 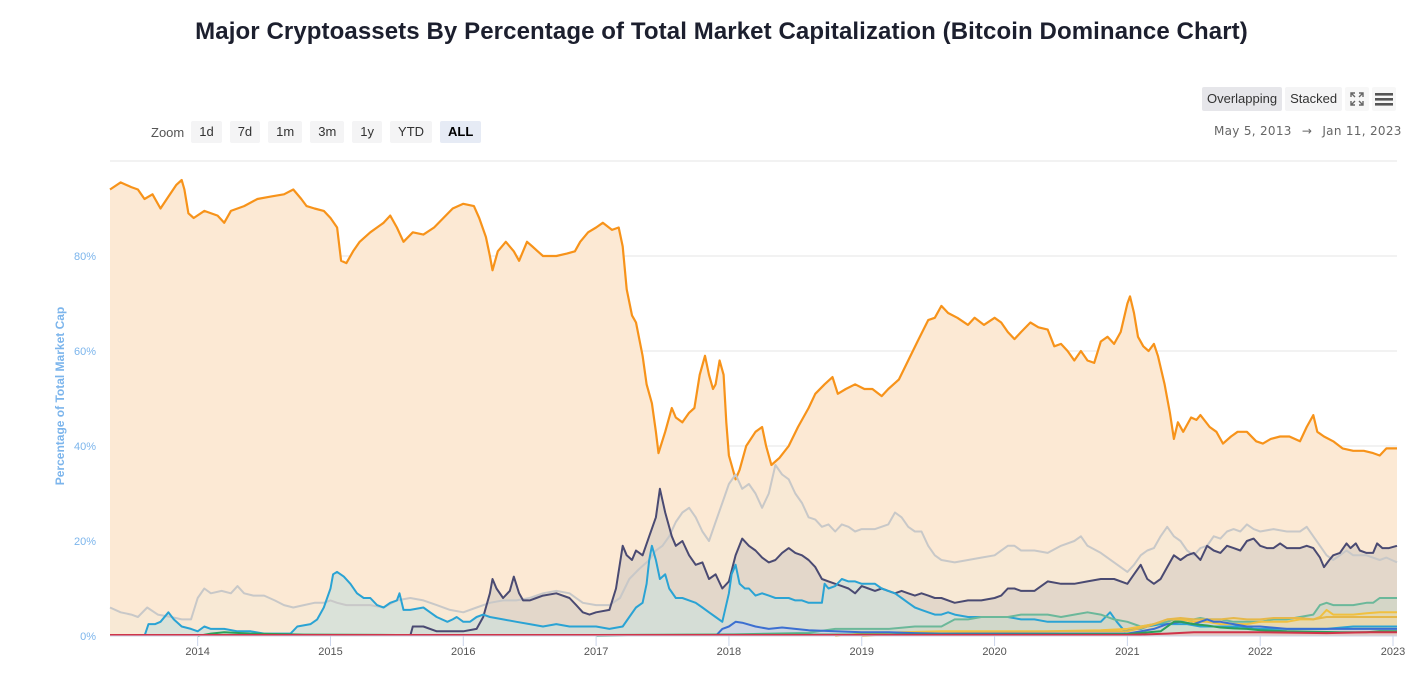 I want to click on x-tick-label: 2019, so click(x=862, y=652).